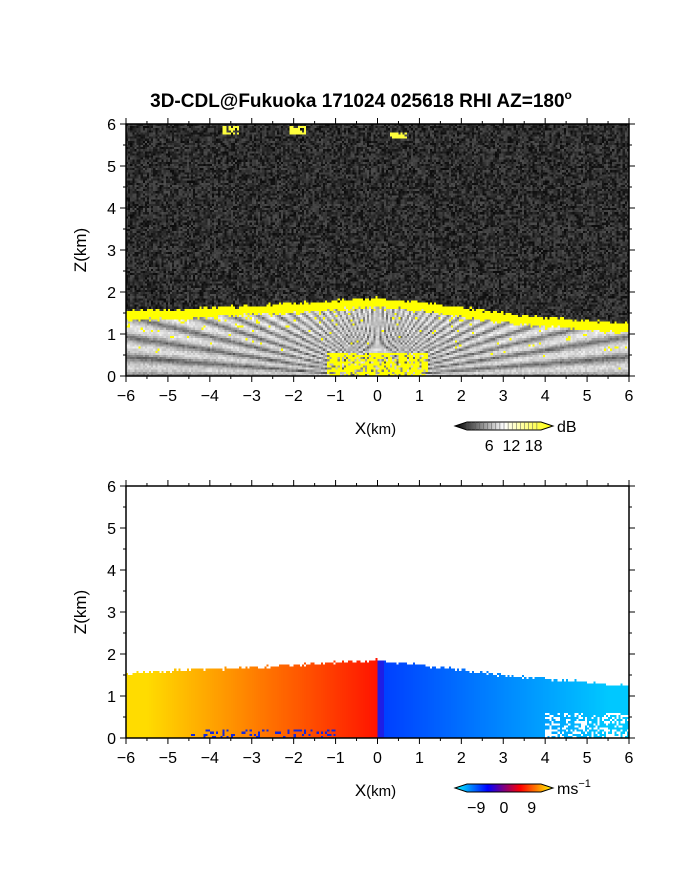 The image size is (680, 880). Describe the element at coordinates (515, 437) in the screenshot. I see `colorbar: 6 12 18 dB` at that location.